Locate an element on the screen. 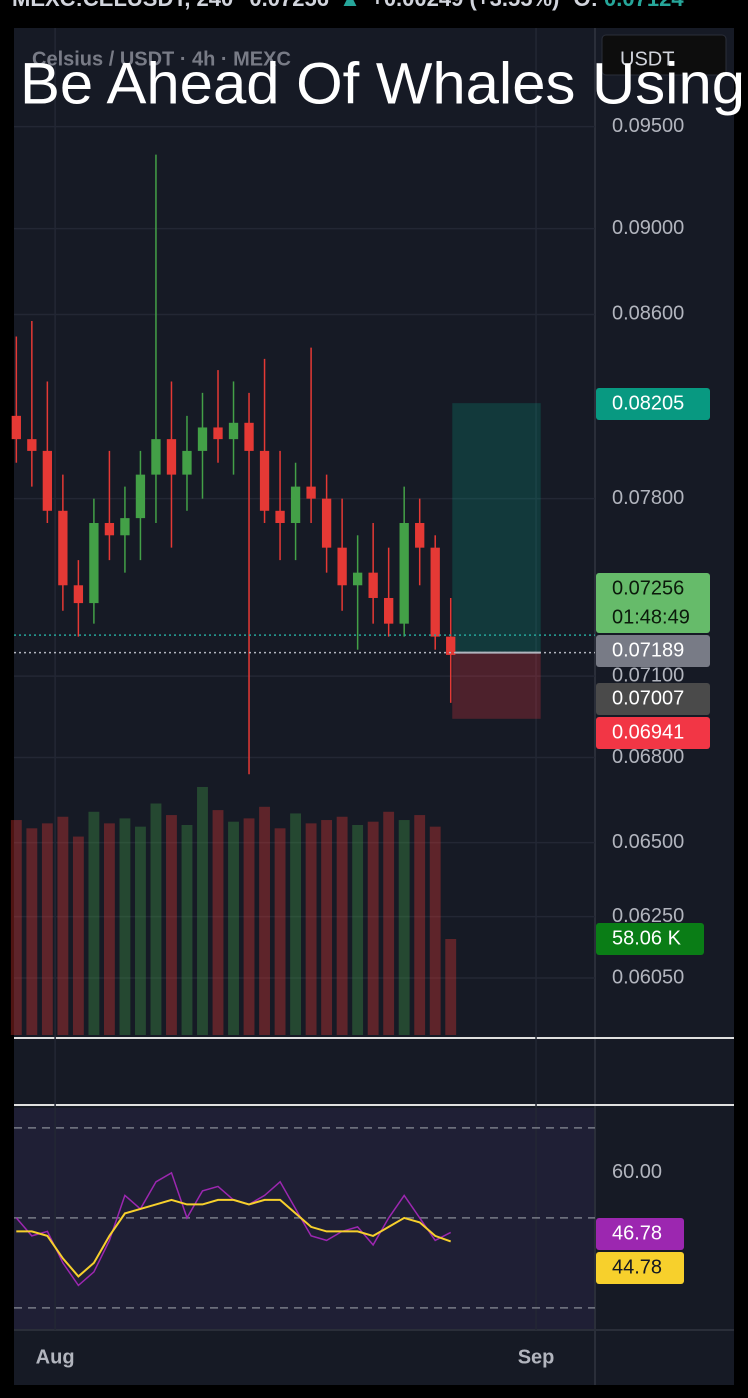 Image resolution: width=748 pixels, height=1398 pixels. y-tick-label: 0.09000 is located at coordinates (648, 228).